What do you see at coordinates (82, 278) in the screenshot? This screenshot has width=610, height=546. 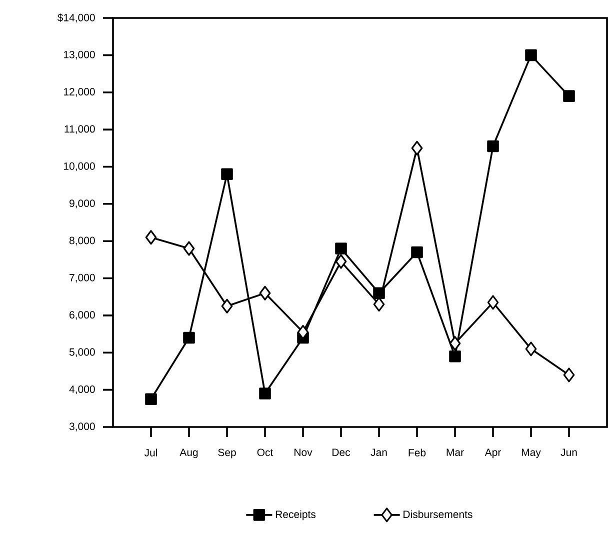 I see `y-tick-label: 7,000` at bounding box center [82, 278].